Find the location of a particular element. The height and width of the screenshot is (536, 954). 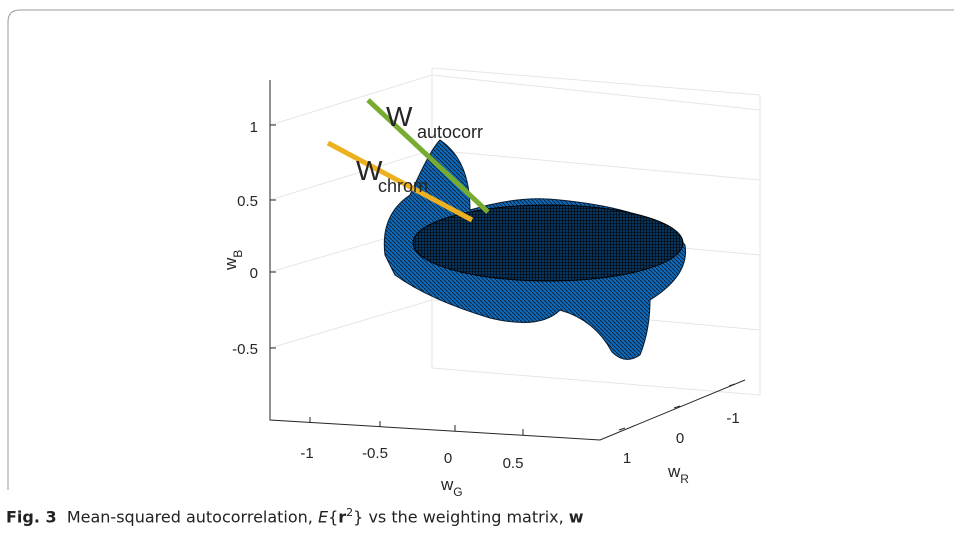

y-tick-label: -1 is located at coordinates (732, 418).